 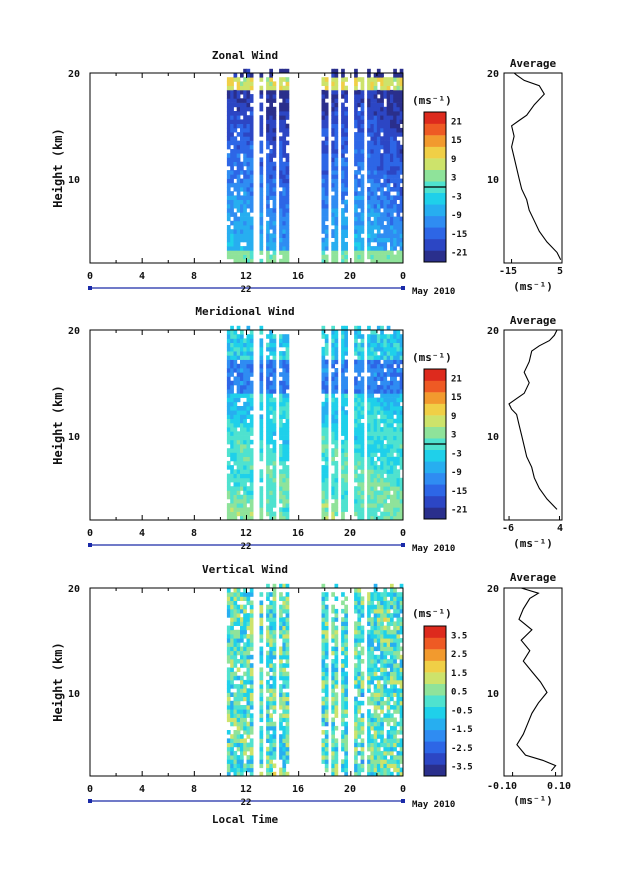 I want to click on meridional-date-label: May 2010, so click(x=433, y=549).